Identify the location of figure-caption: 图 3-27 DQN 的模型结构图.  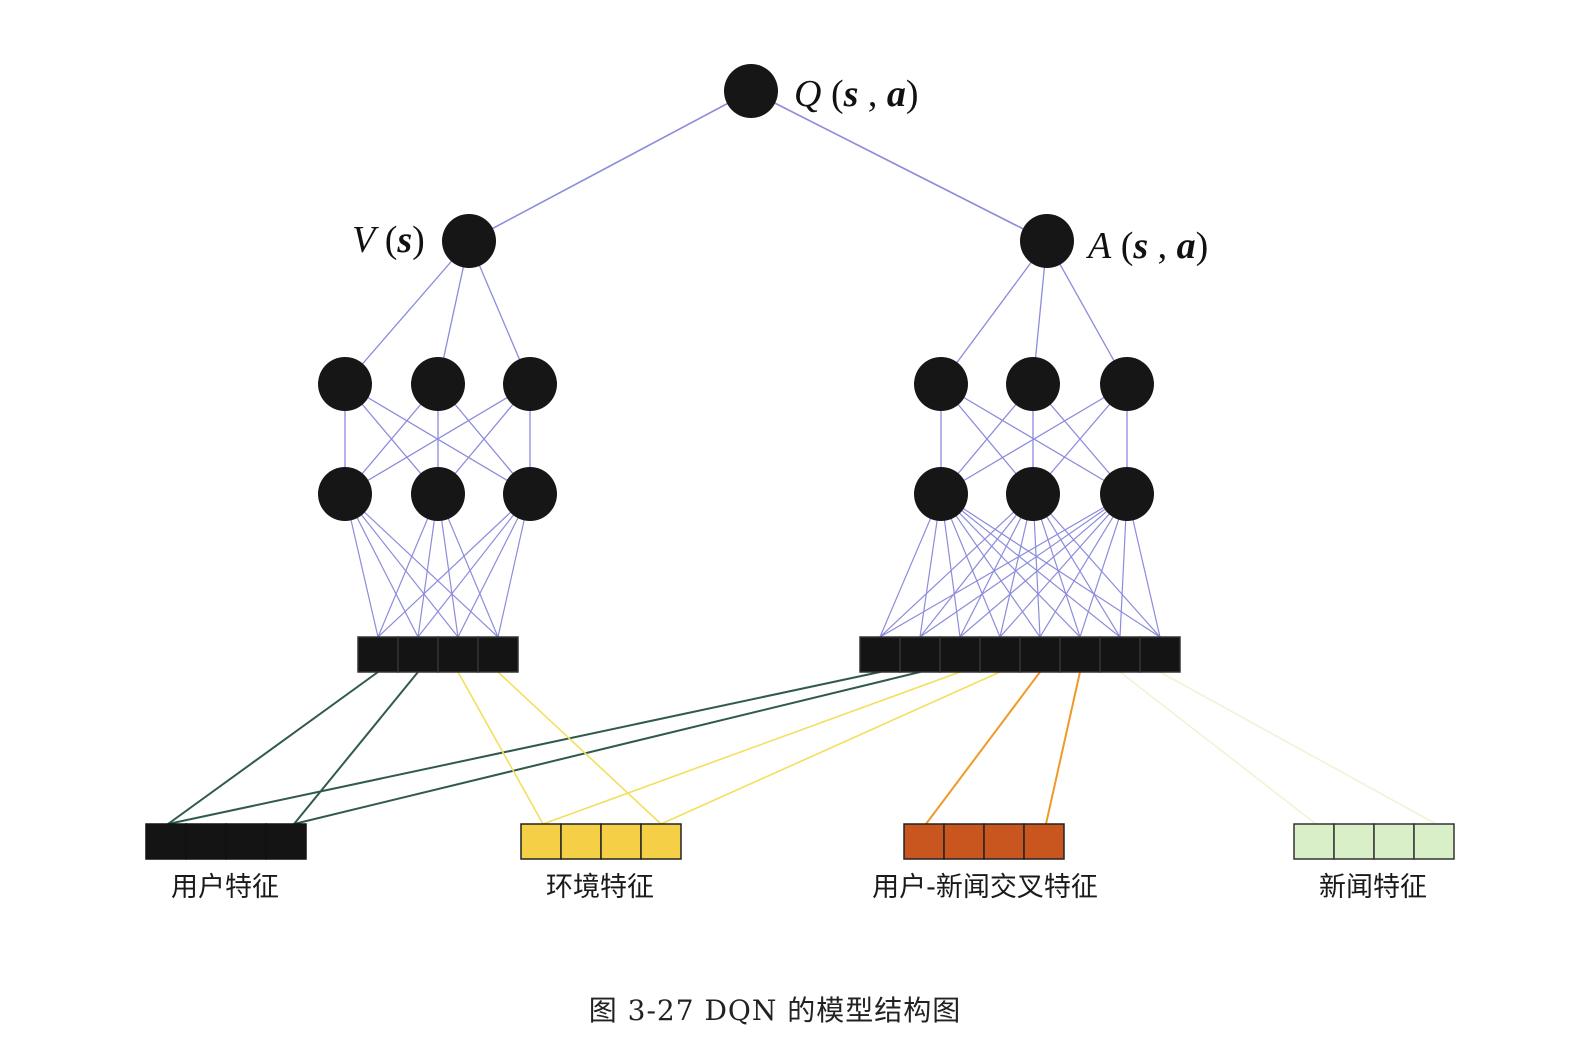
(775, 1010).